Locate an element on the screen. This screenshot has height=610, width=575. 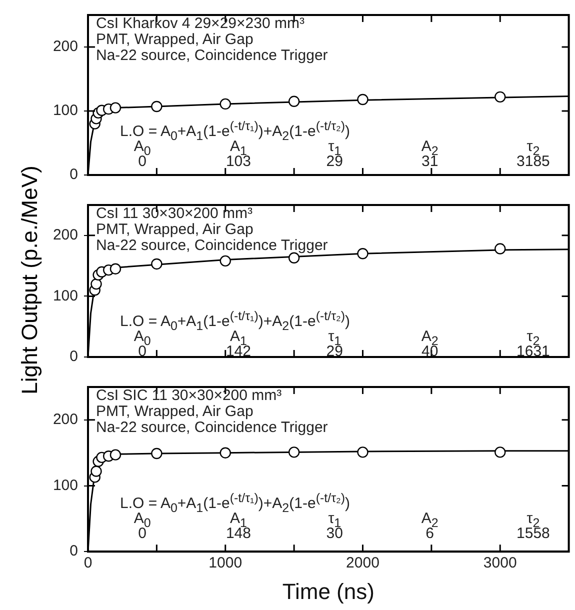
x-tick-label: 3000 is located at coordinates (500, 563).